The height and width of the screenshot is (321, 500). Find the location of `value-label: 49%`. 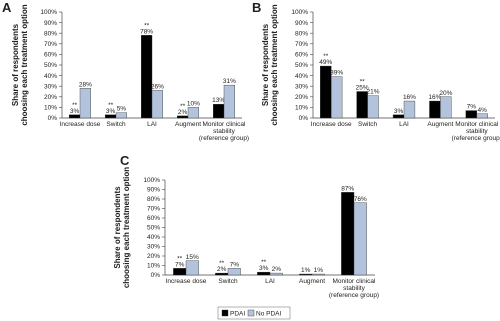

value-label: 49% is located at coordinates (325, 62).